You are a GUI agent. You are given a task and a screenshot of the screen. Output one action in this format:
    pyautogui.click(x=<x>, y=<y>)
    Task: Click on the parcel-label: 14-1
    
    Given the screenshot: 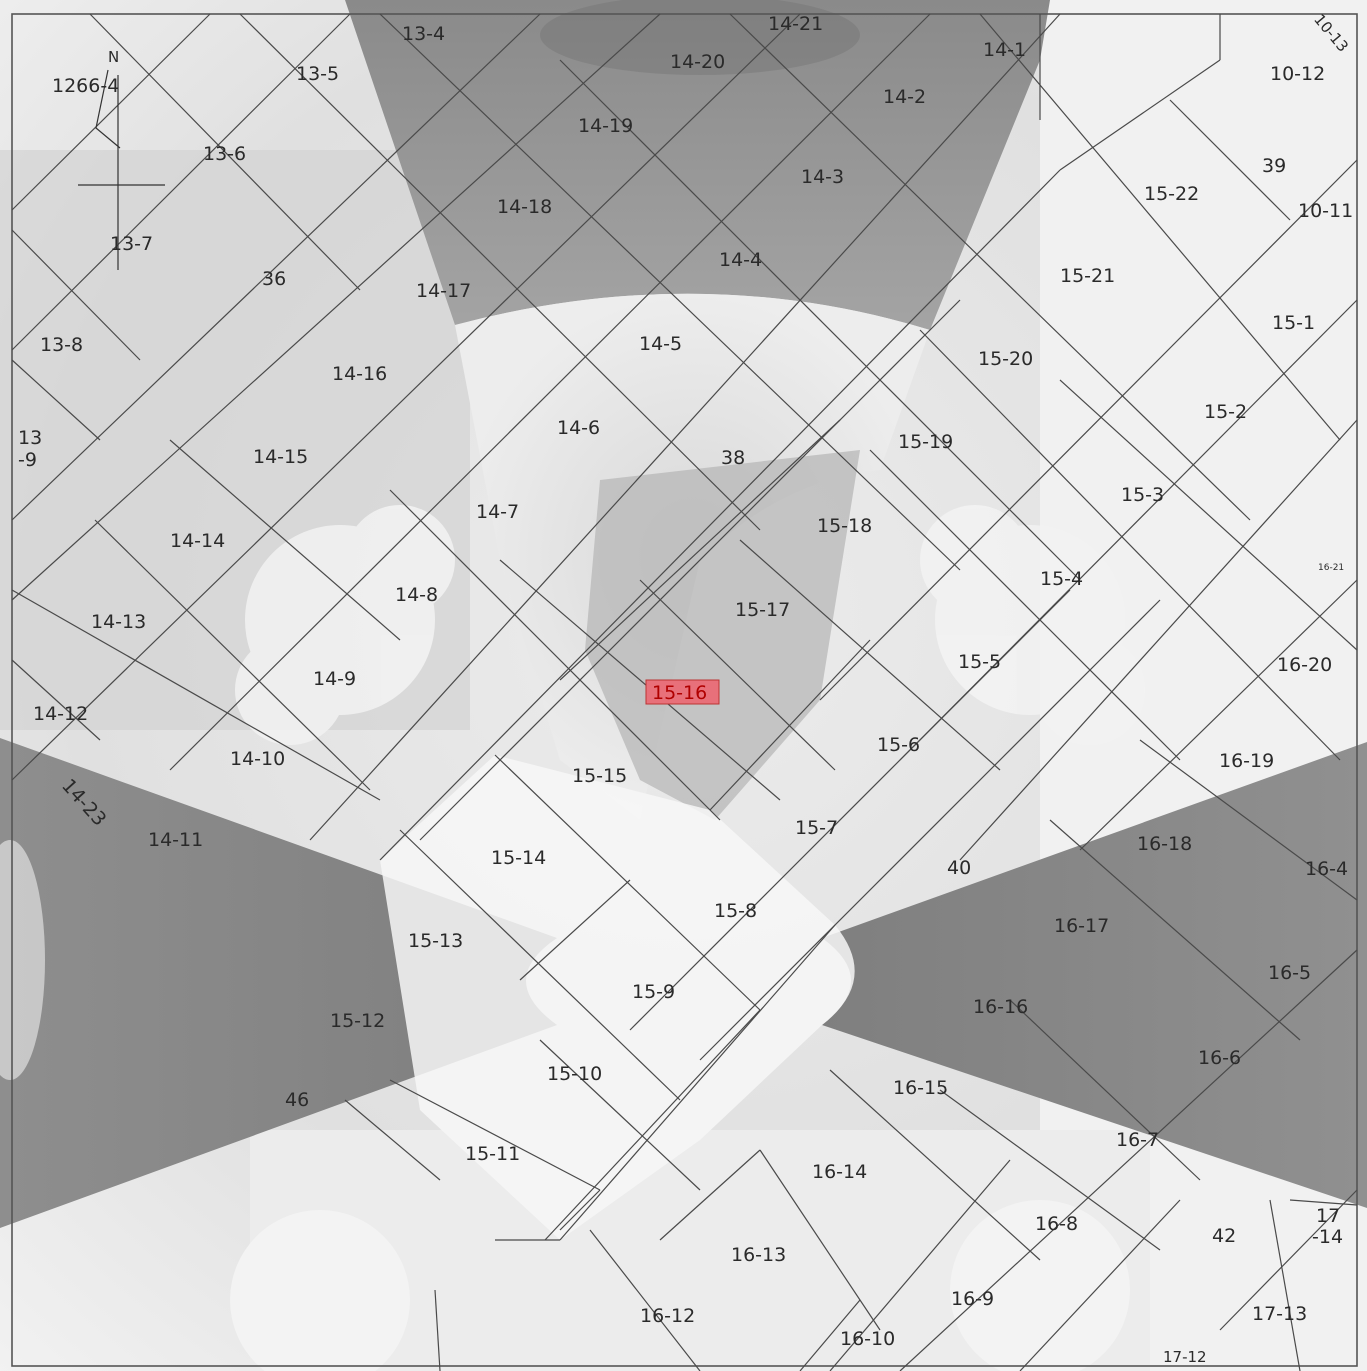 What is the action you would take?
    pyautogui.click(x=1004, y=50)
    